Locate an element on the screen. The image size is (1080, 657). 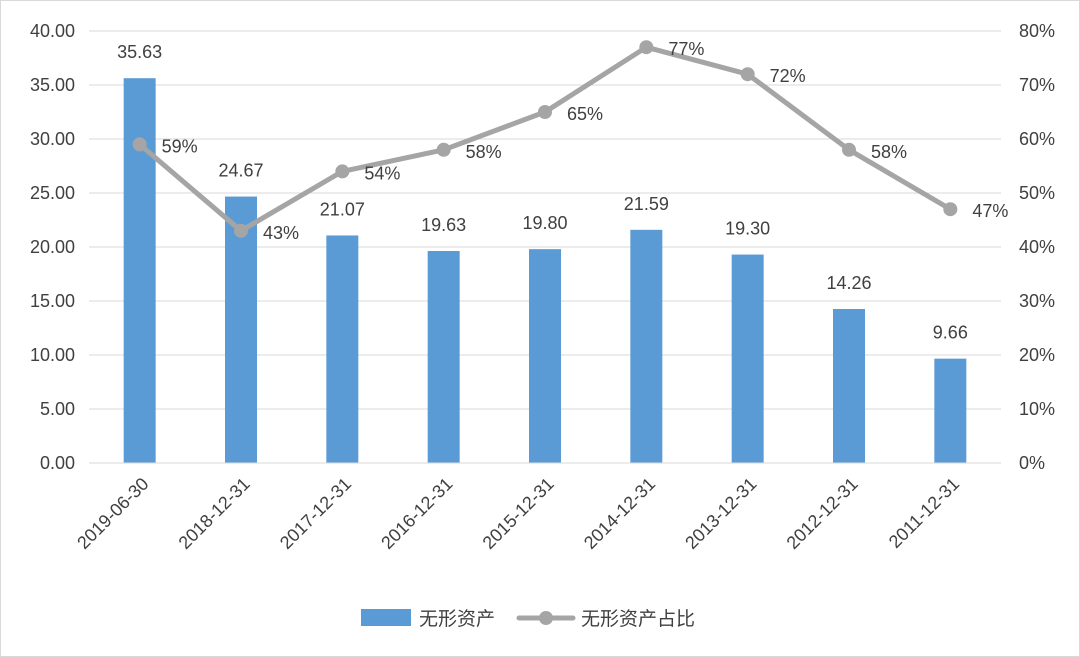
bar-data-label: 19.30 is located at coordinates (747, 229).